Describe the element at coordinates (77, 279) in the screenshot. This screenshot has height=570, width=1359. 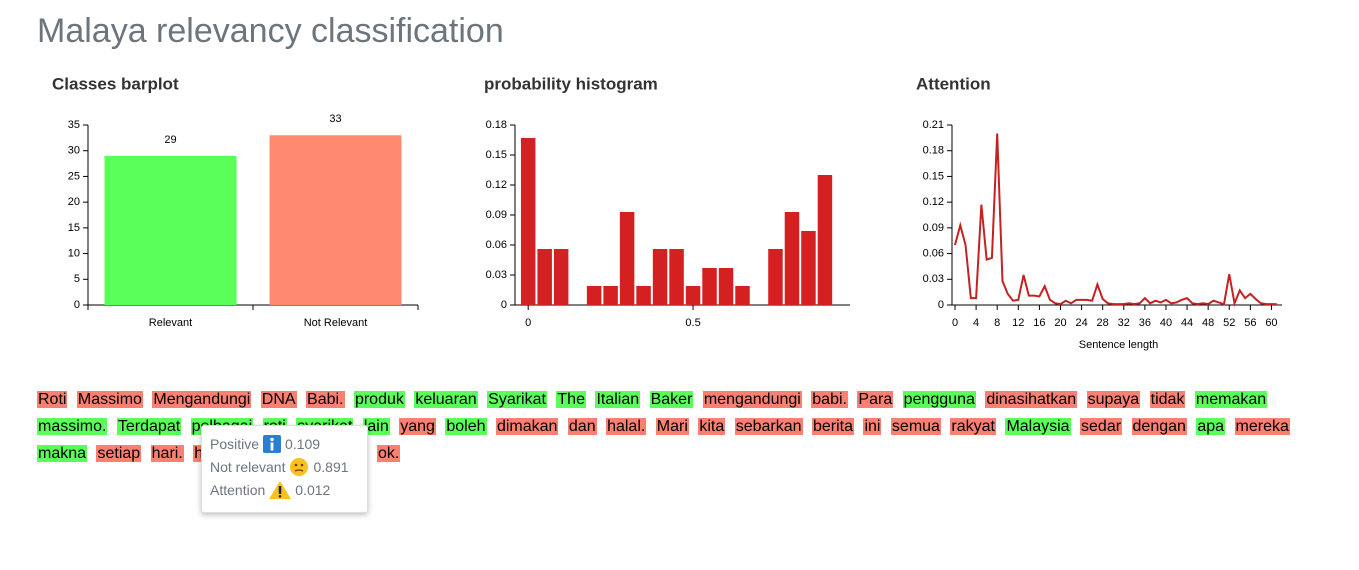
I see `y-tick-label: 5` at that location.